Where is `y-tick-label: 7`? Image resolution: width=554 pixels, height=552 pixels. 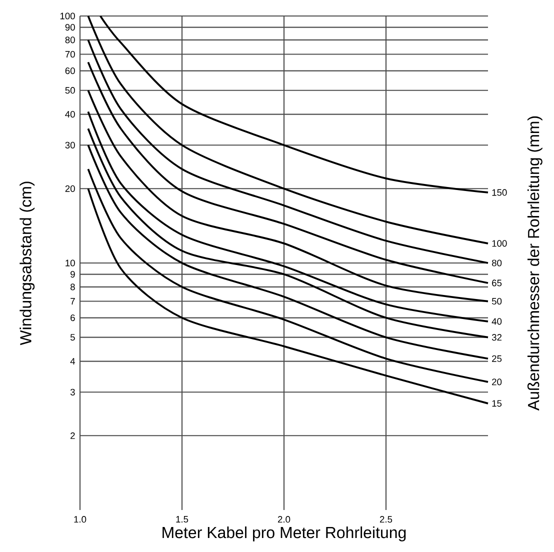
y-tick-label: 7 is located at coordinates (72, 301).